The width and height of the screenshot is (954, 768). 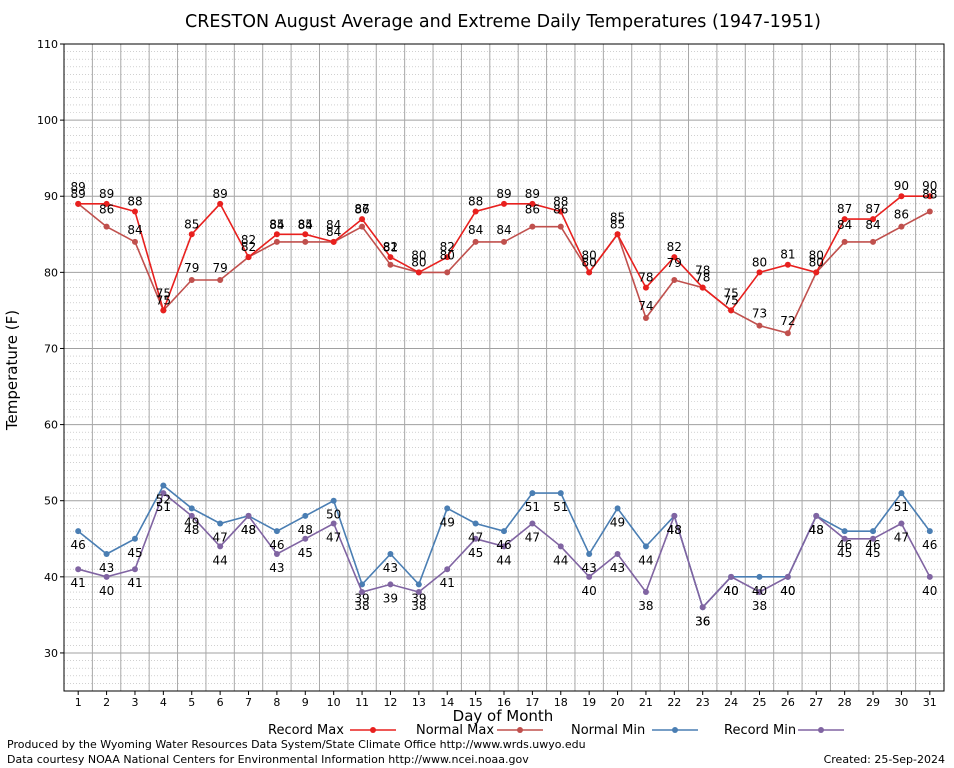 What do you see at coordinates (418, 598) in the screenshot?
I see `data-label: 39` at bounding box center [418, 598].